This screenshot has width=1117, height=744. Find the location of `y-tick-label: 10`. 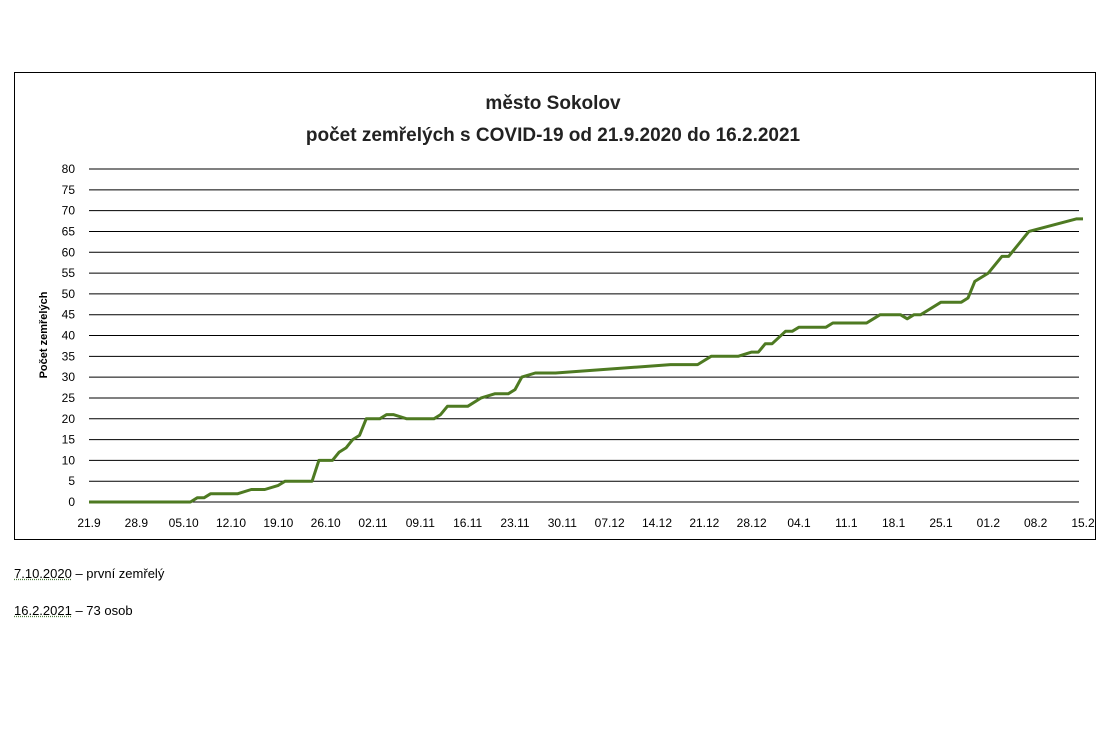

y-tick-label: 10 is located at coordinates (69, 460).